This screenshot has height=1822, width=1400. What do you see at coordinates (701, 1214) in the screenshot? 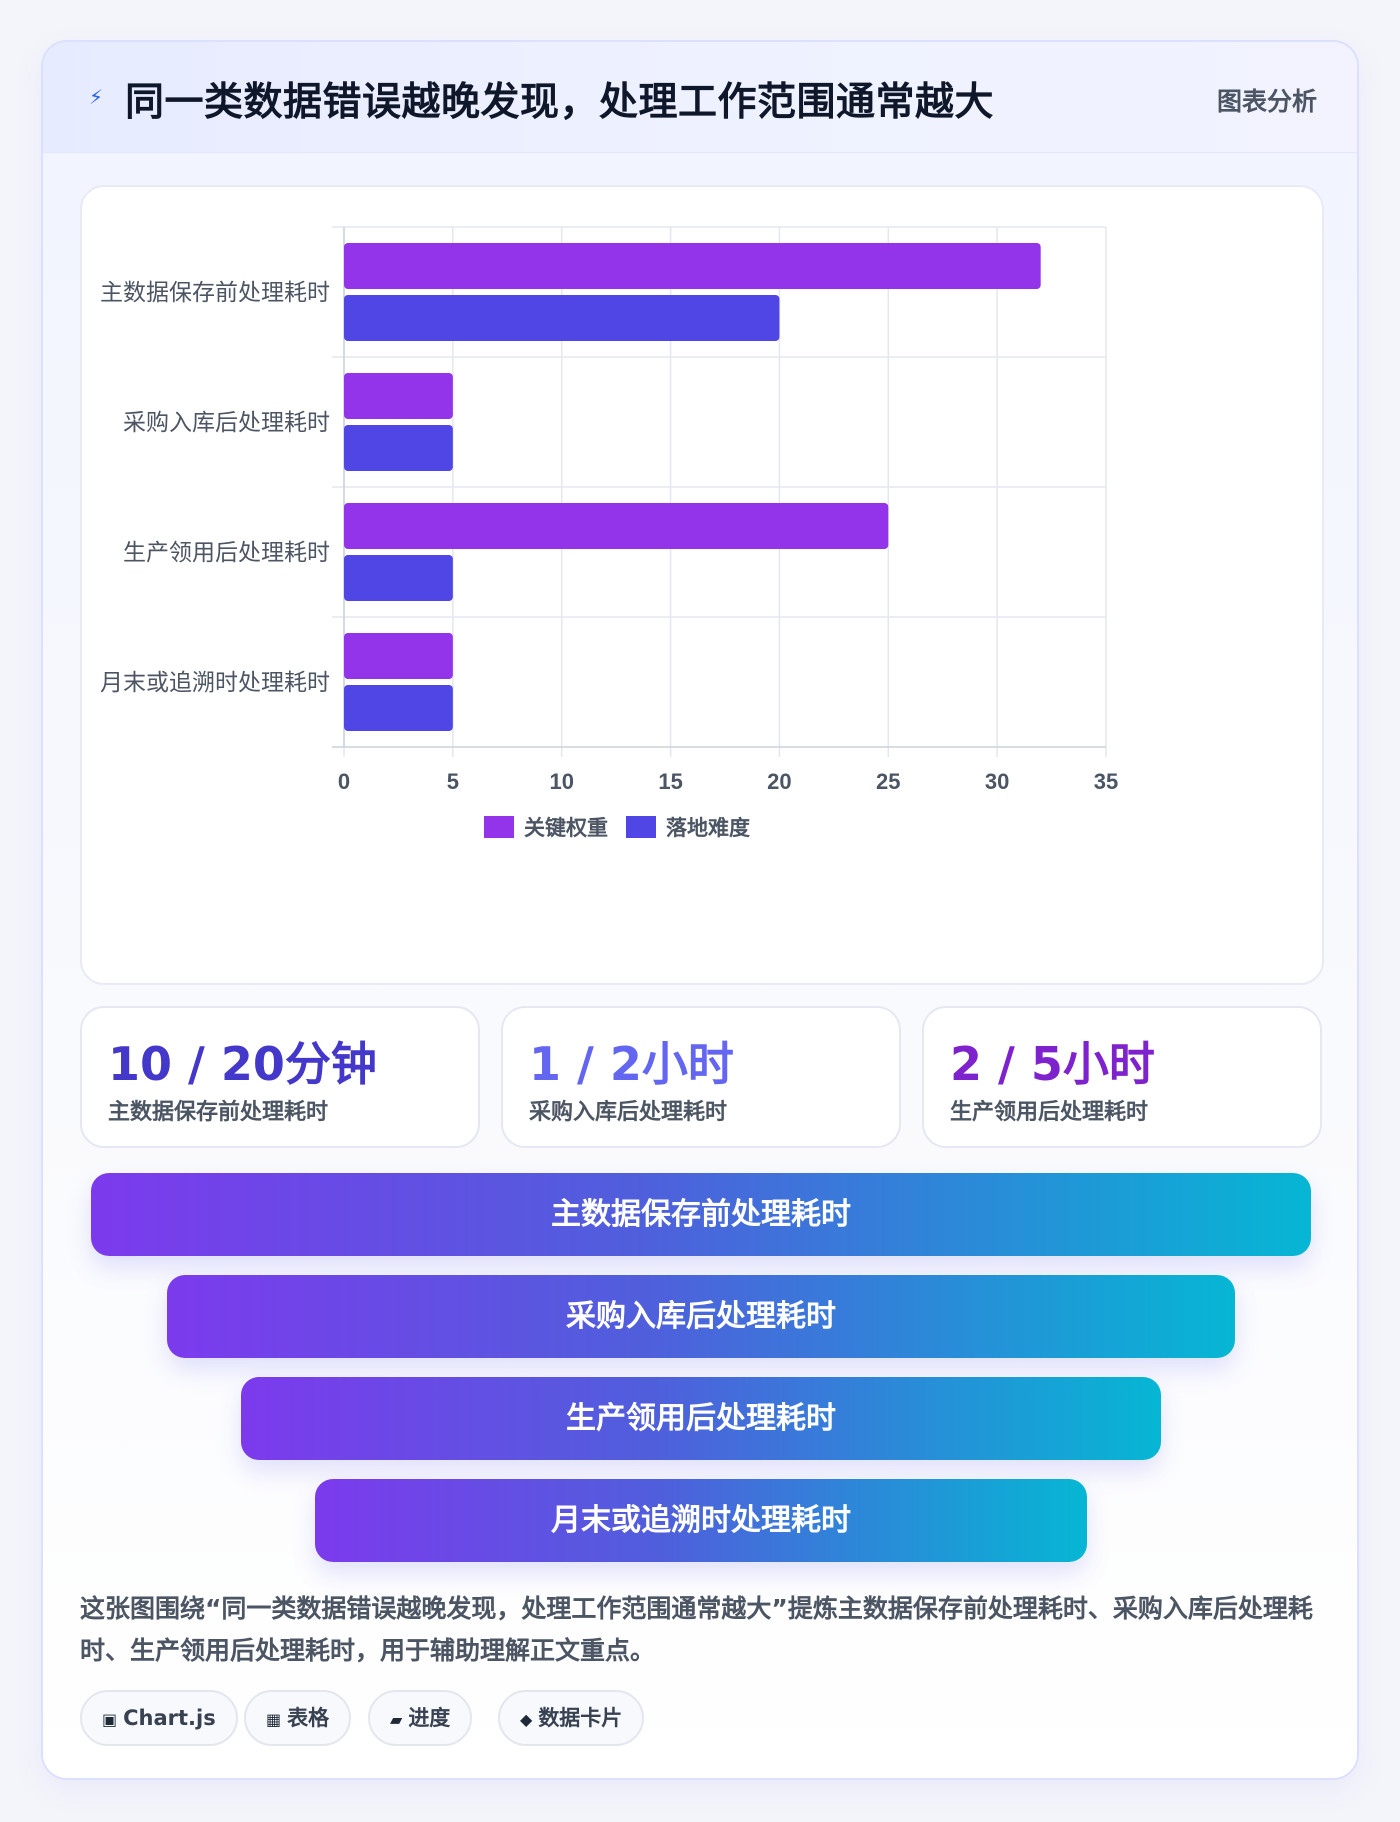
I see `funnel-step-1: 主数据保存前处理耗时` at bounding box center [701, 1214].